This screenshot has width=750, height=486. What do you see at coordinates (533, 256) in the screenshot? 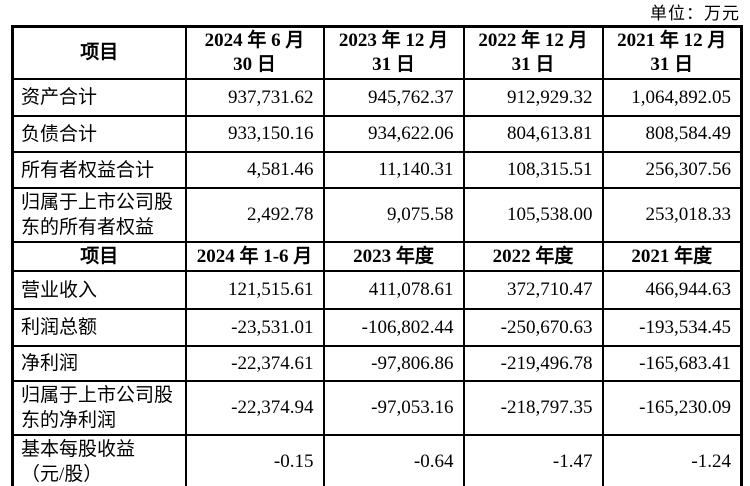
I see `column-header-fy2022: 2022 年度` at bounding box center [533, 256].